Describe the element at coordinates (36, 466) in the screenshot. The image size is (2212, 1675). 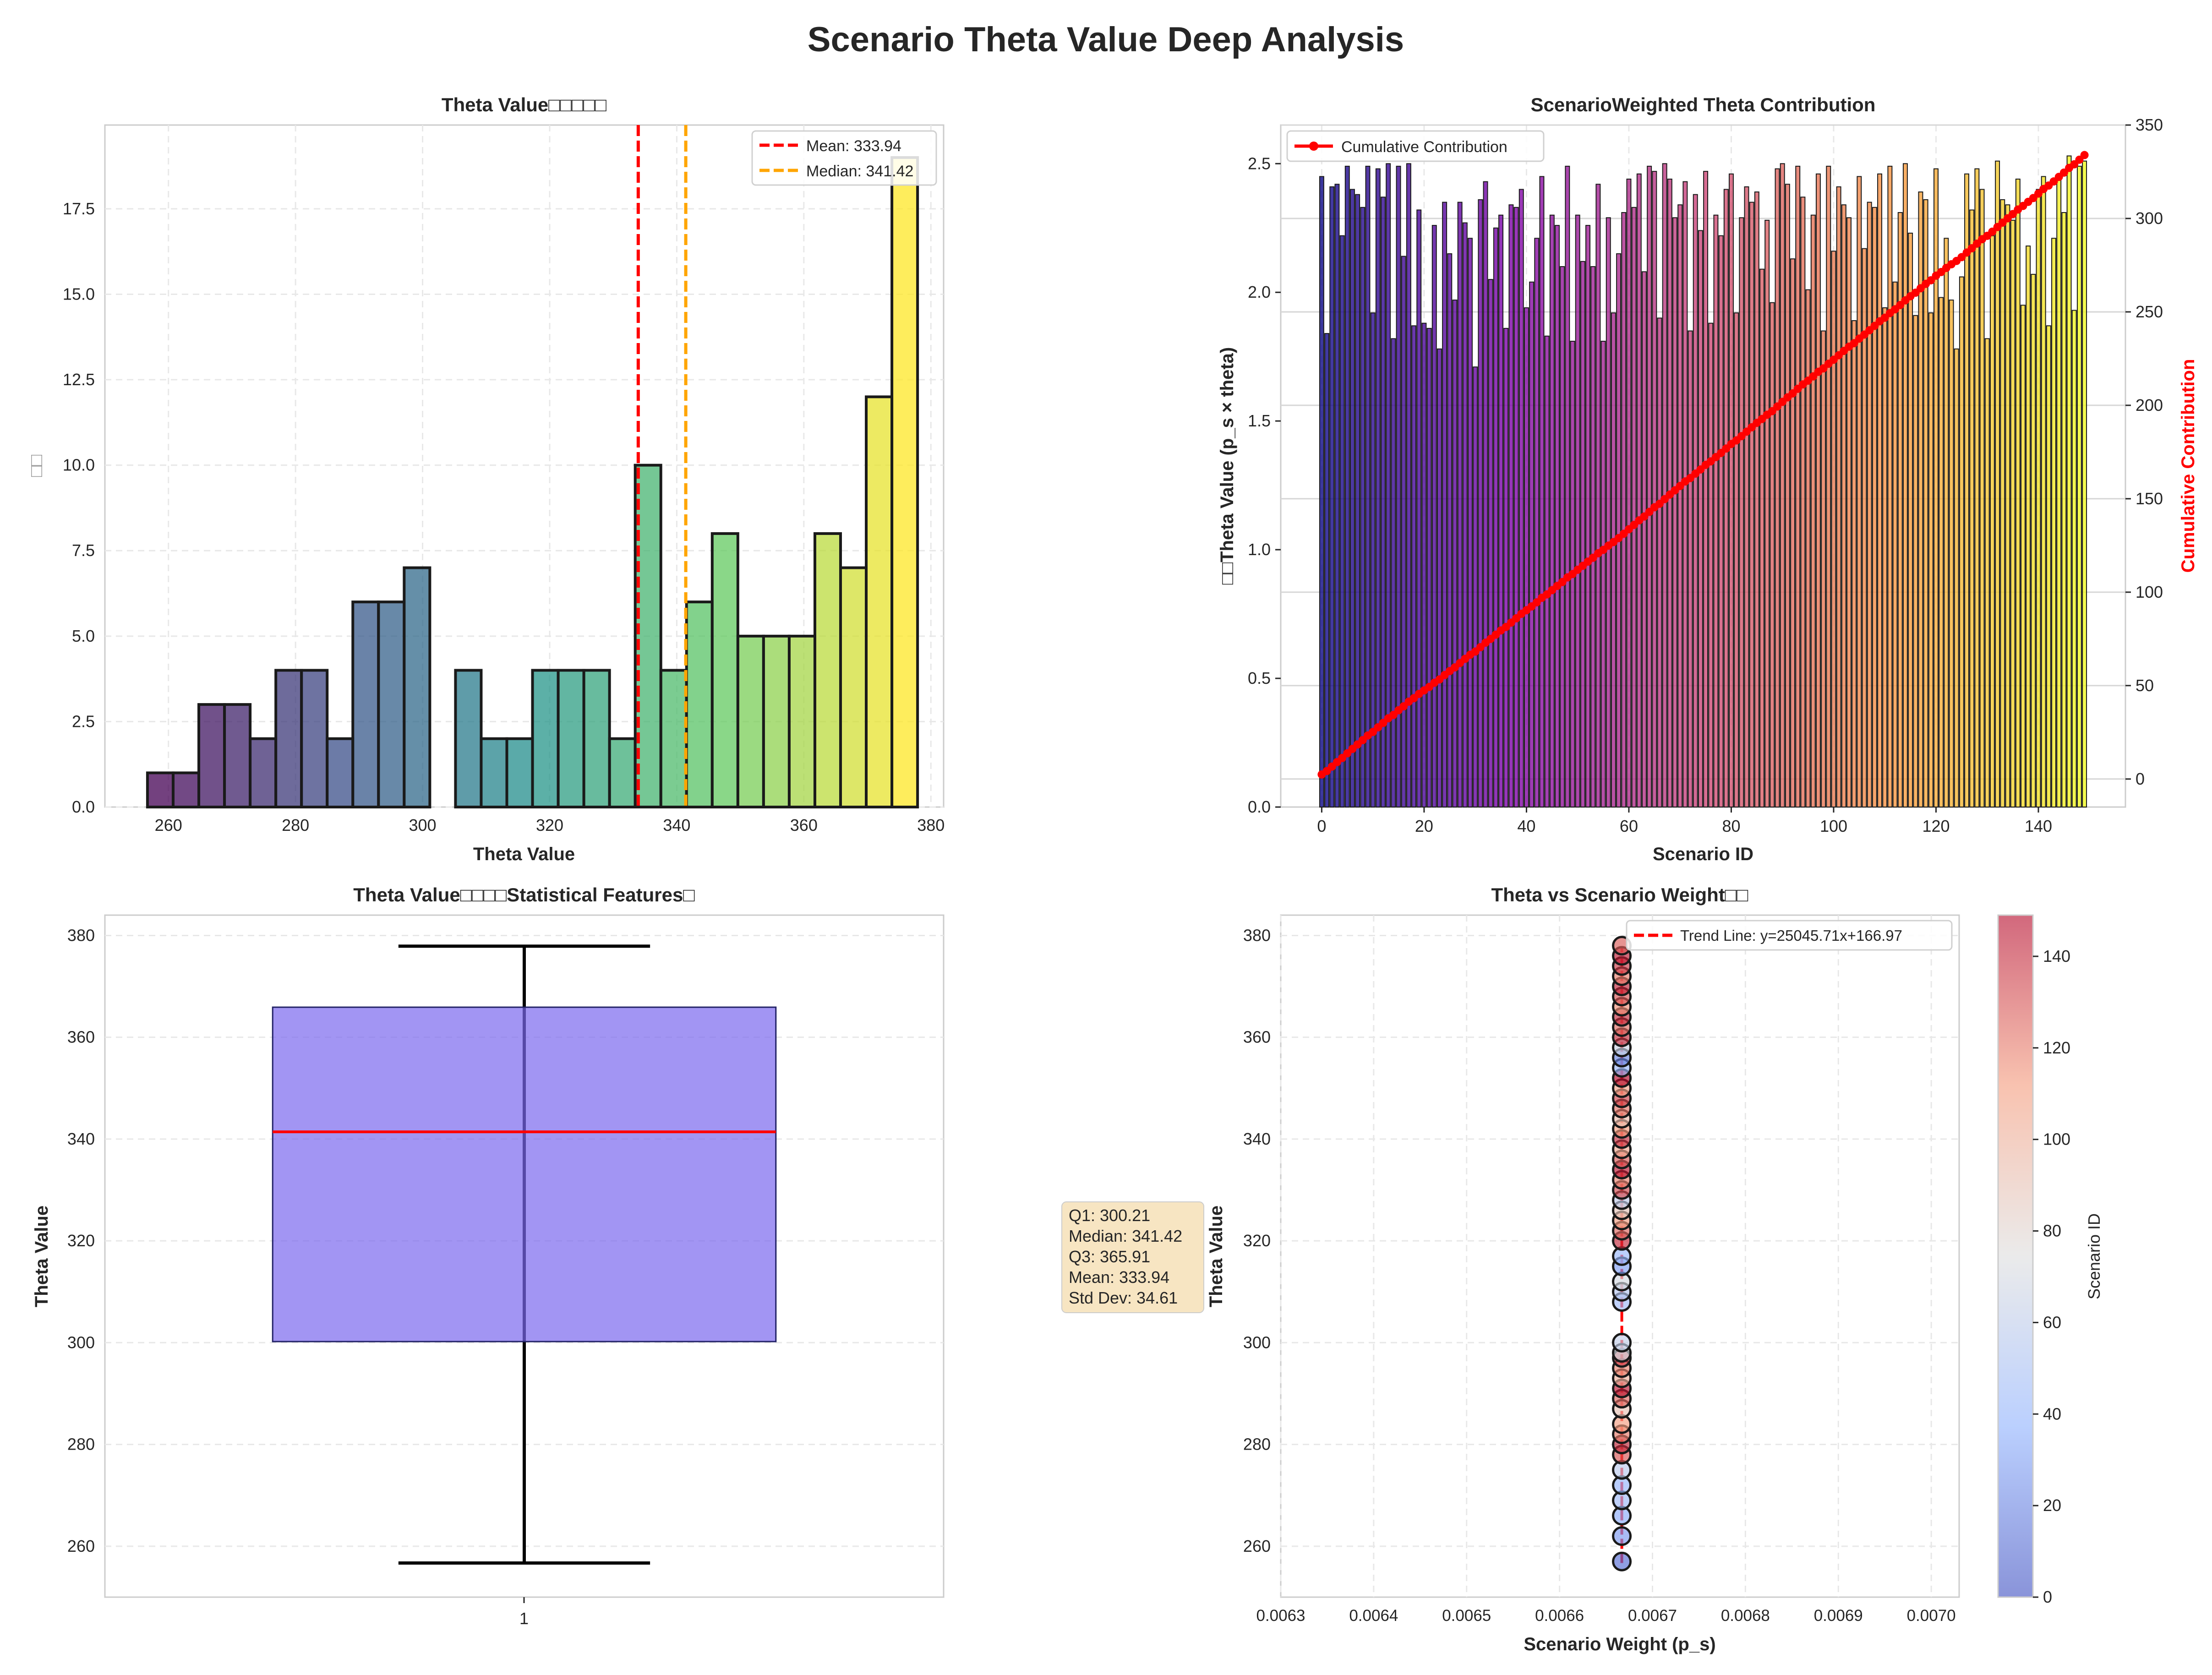
I see `hist-y-label: □□` at that location.